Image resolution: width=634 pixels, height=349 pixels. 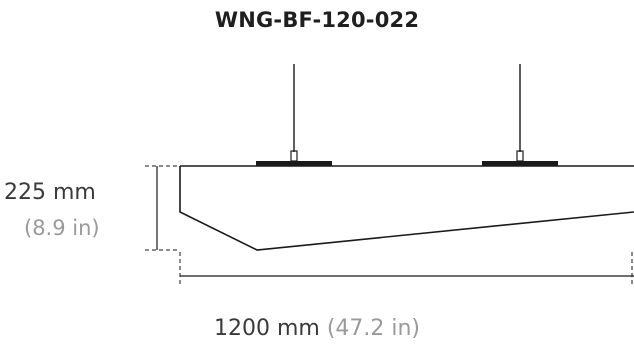 What do you see at coordinates (62, 228) in the screenshot?
I see `height-imperial-label: (8.9 in)` at bounding box center [62, 228].